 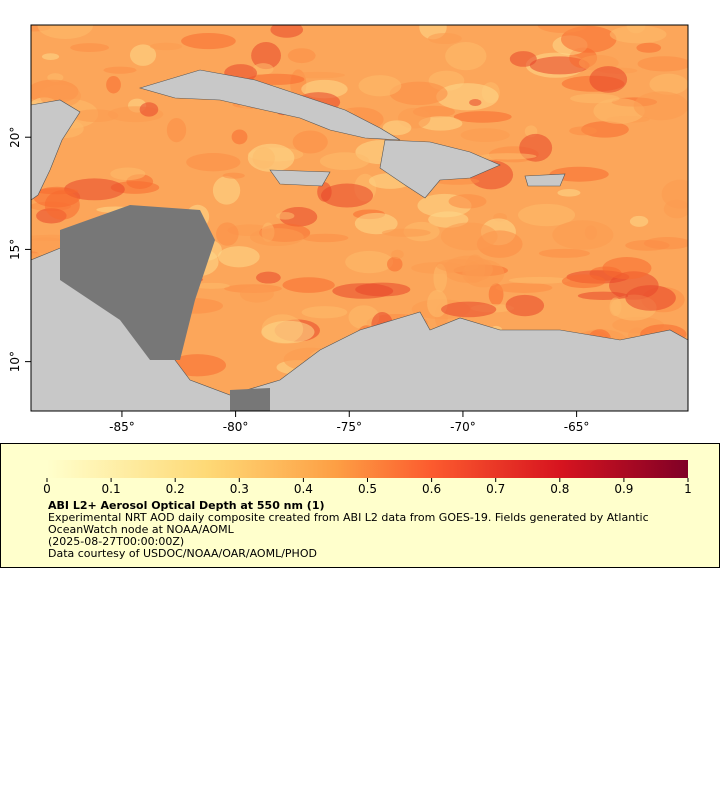 What do you see at coordinates (367, 469) in the screenshot?
I see `colorbar` at bounding box center [367, 469].